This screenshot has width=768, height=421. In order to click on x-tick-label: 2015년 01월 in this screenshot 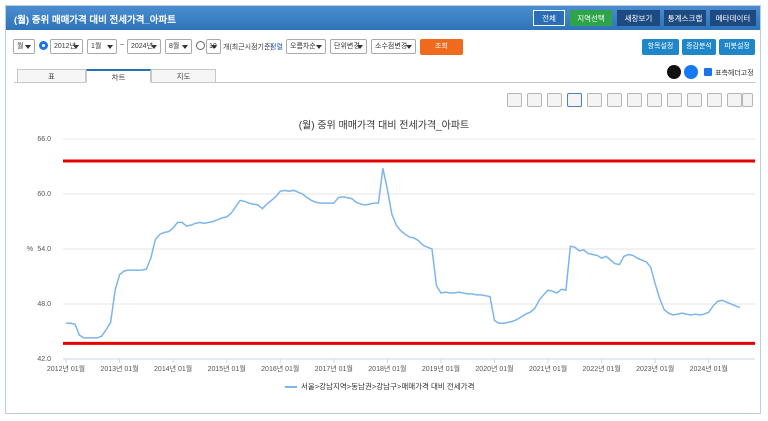, I will do `click(227, 368)`.